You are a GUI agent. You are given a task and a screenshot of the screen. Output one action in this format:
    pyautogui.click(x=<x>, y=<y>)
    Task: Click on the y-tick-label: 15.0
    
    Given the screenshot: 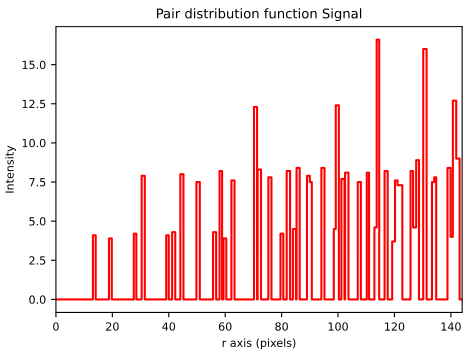 What is the action you would take?
    pyautogui.click(x=34, y=65)
    